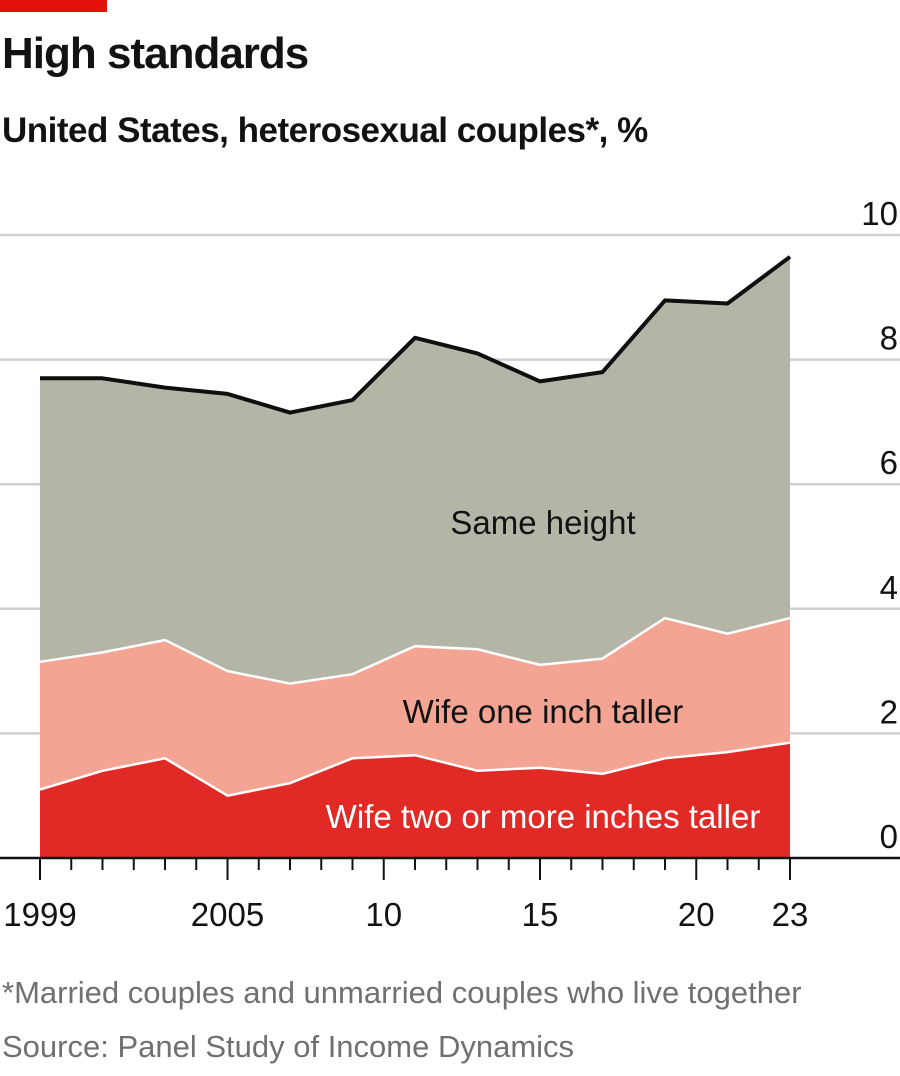 The image size is (900, 1076). Describe the element at coordinates (889, 462) in the screenshot. I see `y-tick-label: 6` at that location.